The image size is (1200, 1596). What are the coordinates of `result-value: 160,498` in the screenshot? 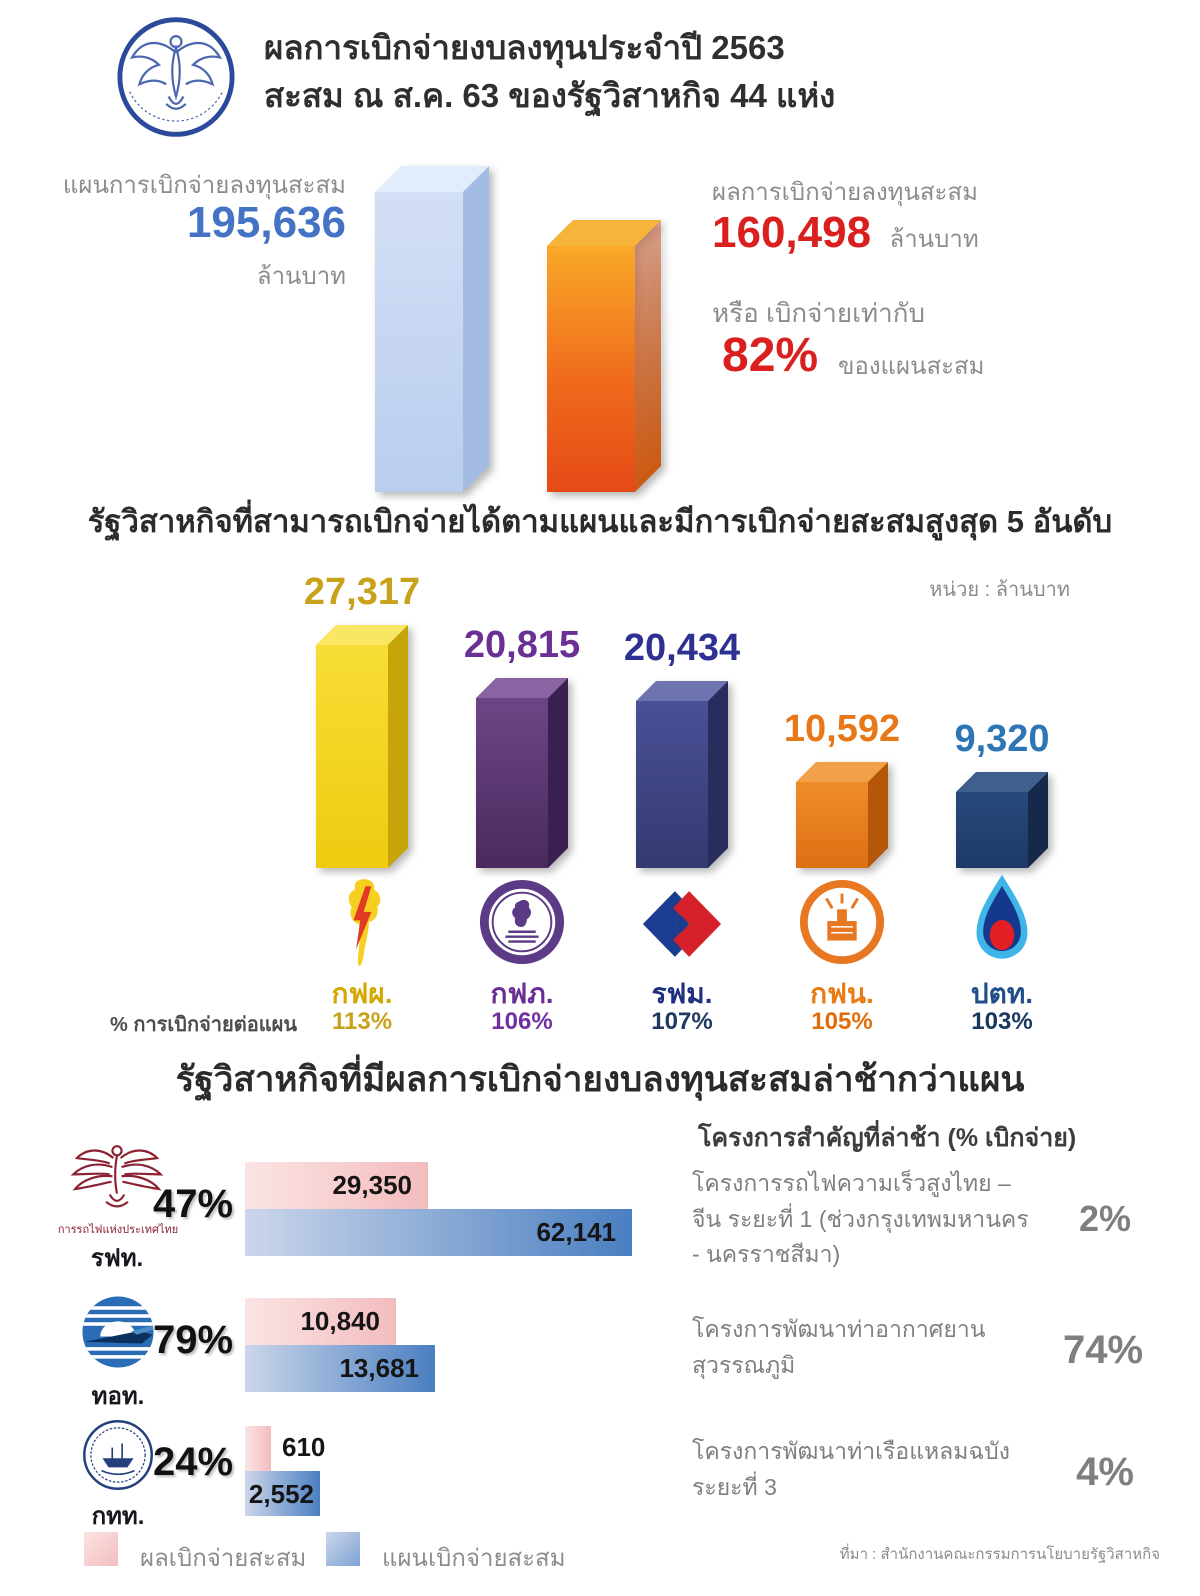 It's located at (792, 232).